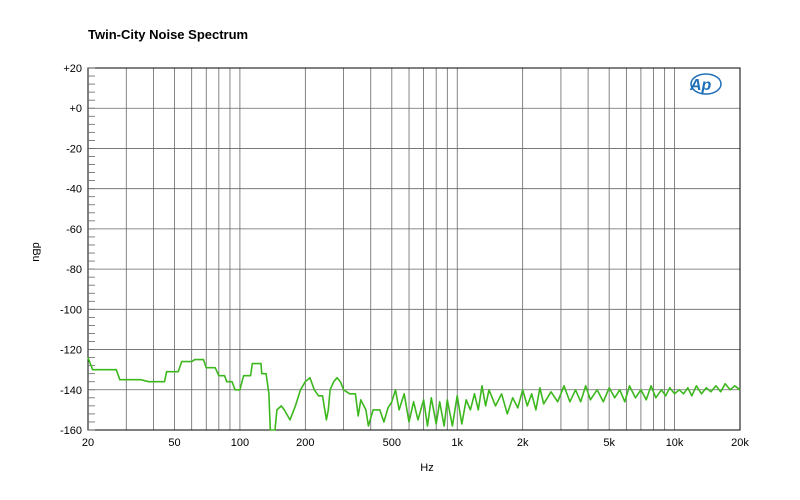  I want to click on y-tick-label: -20, so click(74, 149).